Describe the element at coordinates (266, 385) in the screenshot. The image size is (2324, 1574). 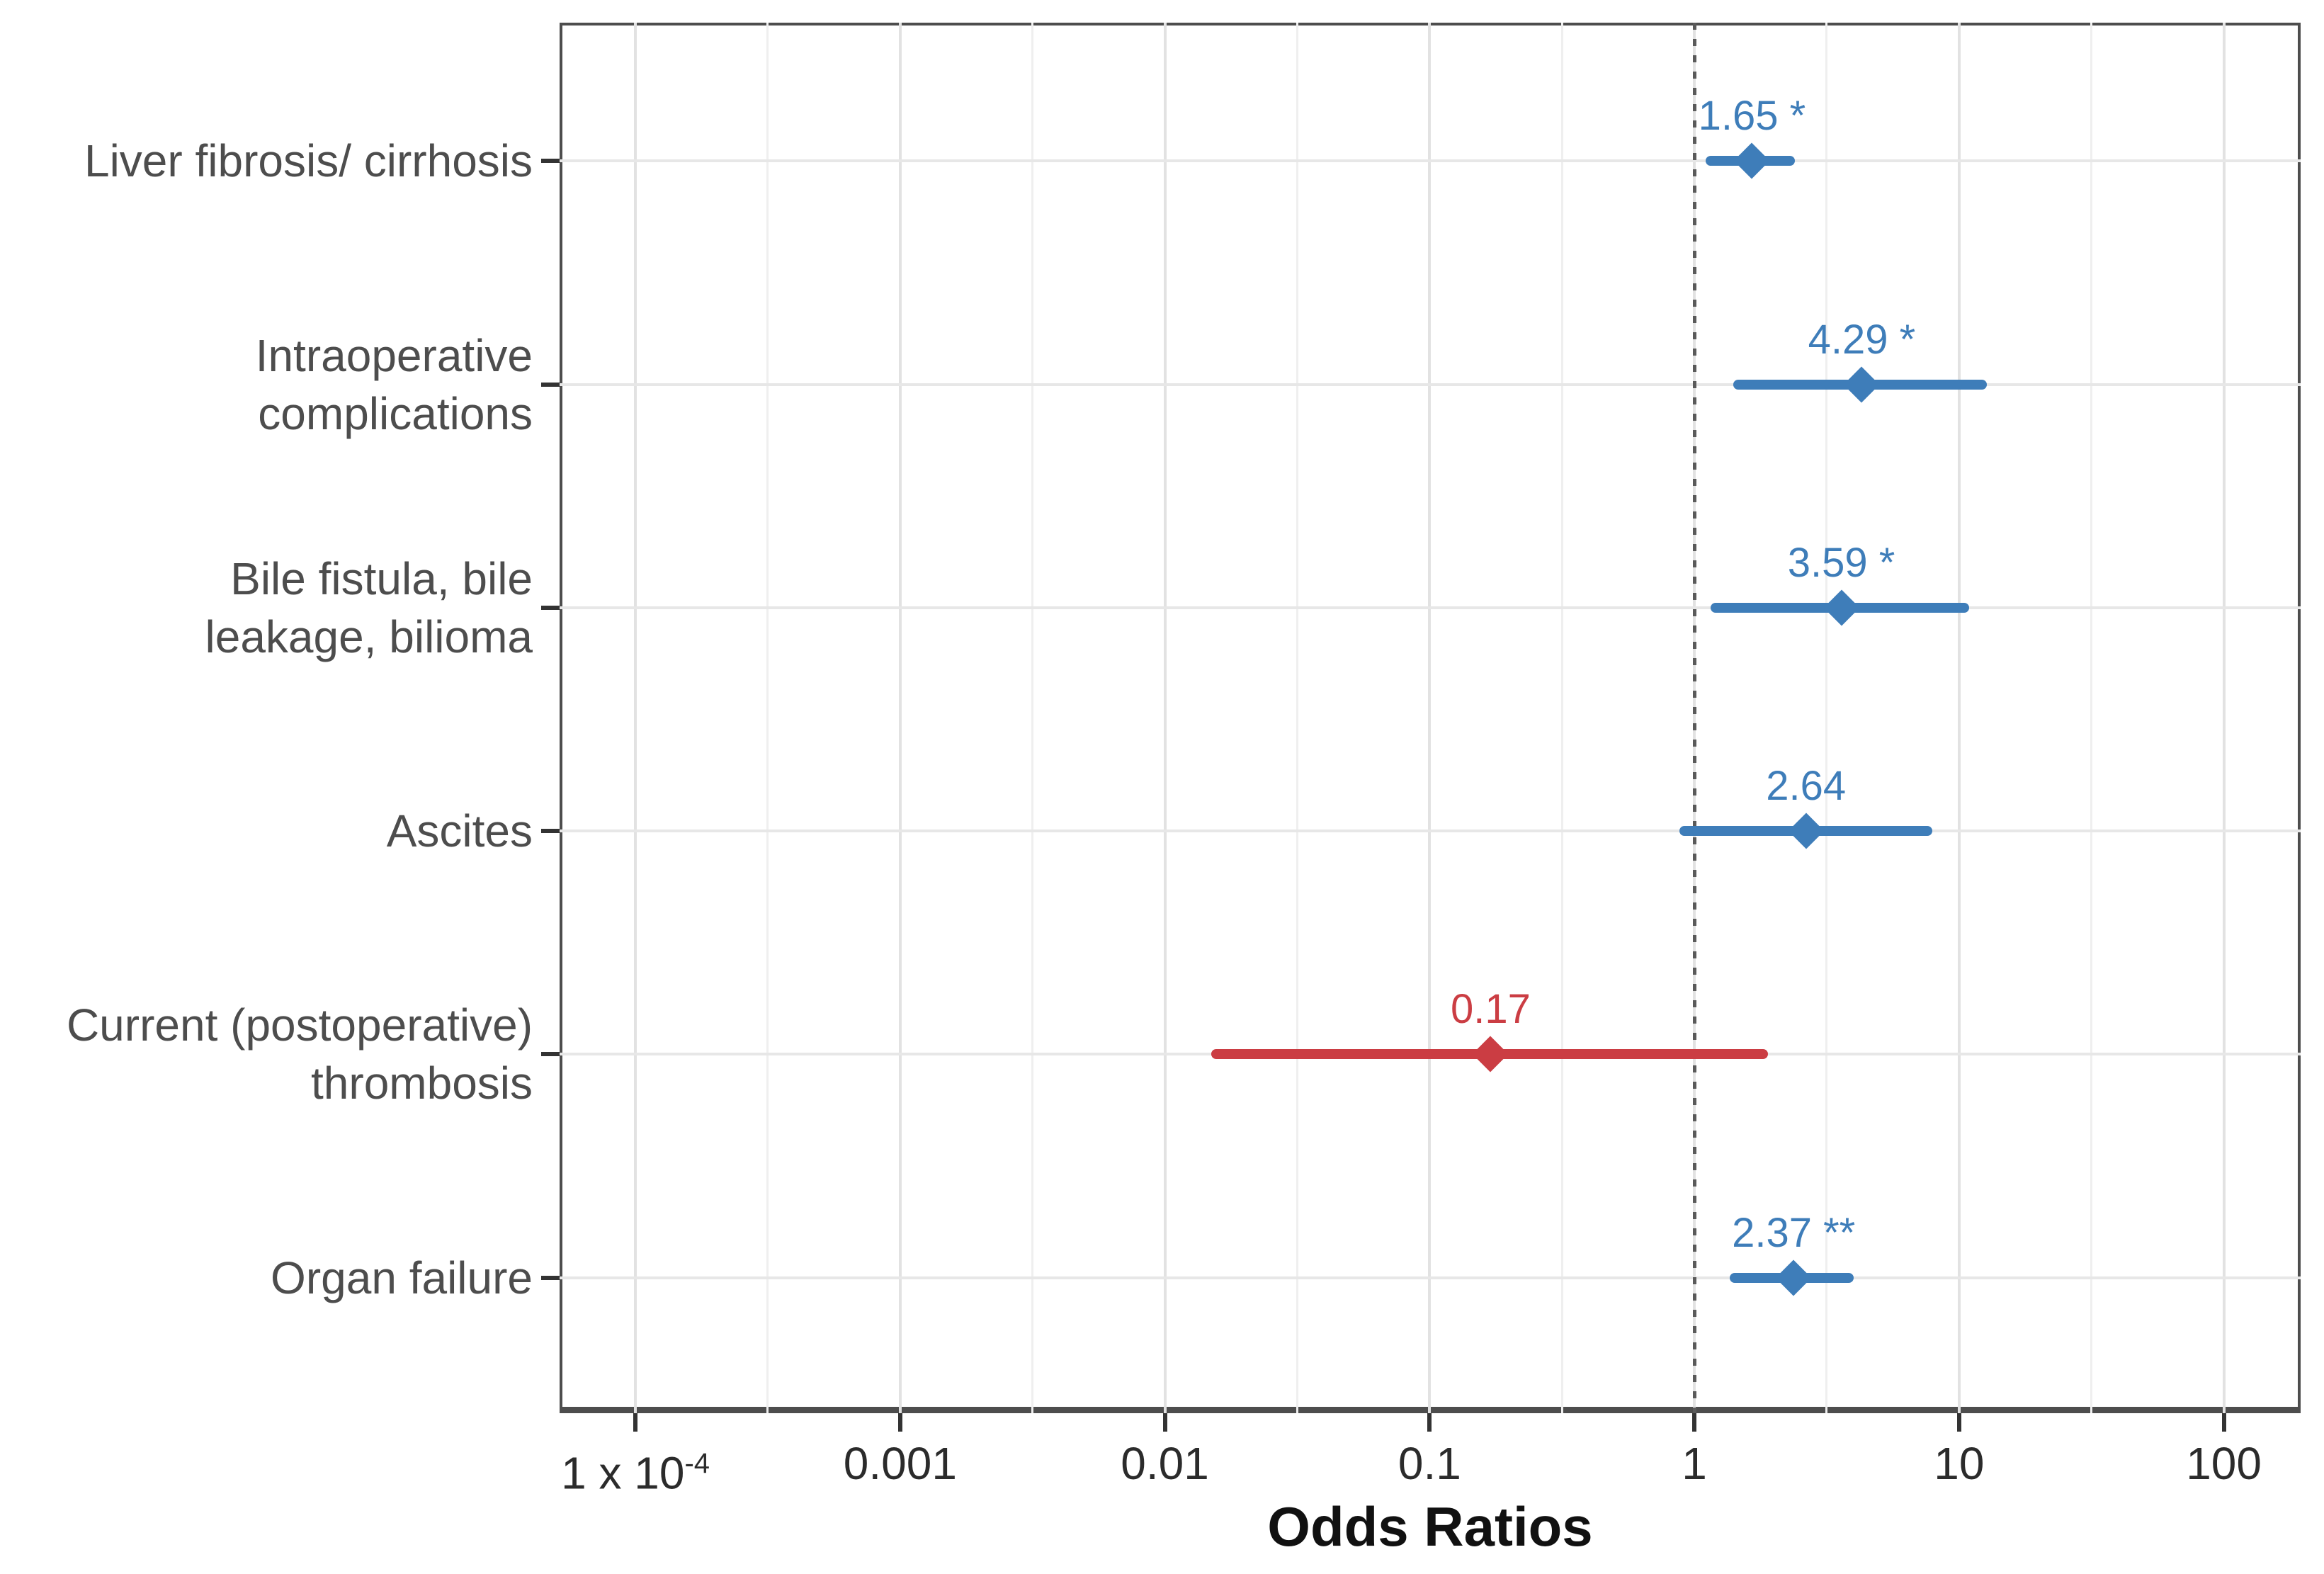
I see `y-category-label: Intraoperative complications` at that location.